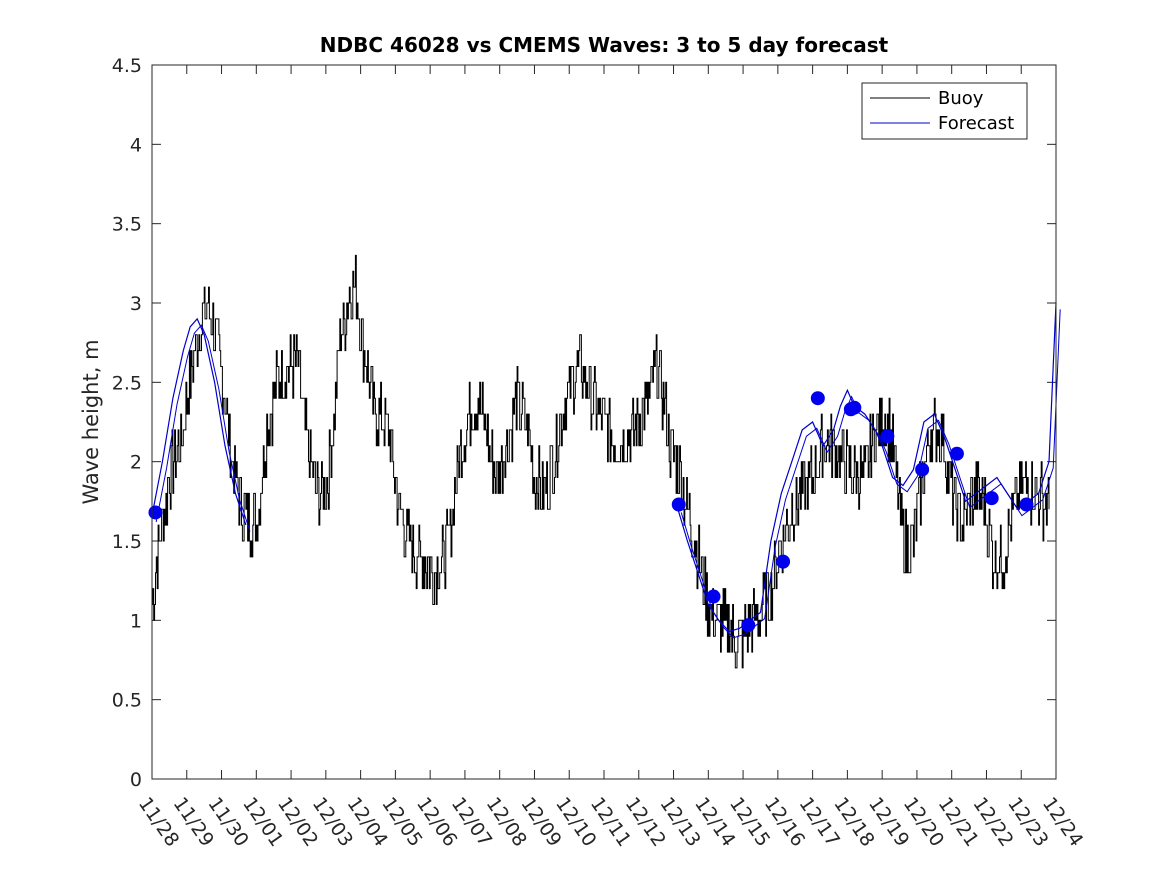 The height and width of the screenshot is (875, 1167). What do you see at coordinates (127, 542) in the screenshot?
I see `y-tick-label: 1.5` at bounding box center [127, 542].